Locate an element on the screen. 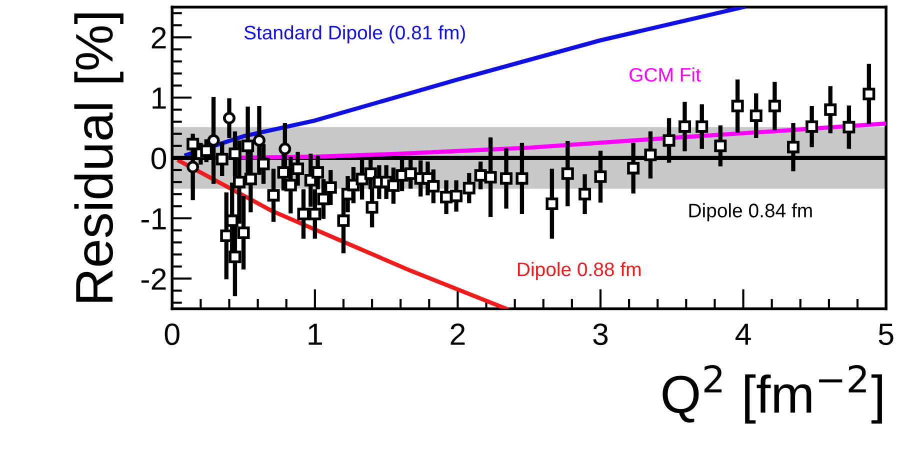  text: GCM Fit is located at coordinates (665, 74).